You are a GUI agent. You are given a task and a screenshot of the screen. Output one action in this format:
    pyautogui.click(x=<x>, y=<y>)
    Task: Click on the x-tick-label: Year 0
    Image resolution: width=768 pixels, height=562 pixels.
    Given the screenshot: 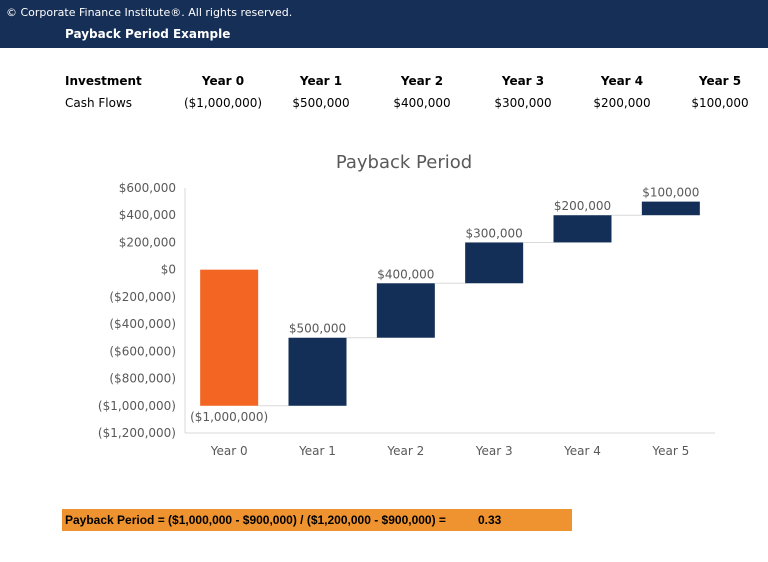 What is the action you would take?
    pyautogui.click(x=229, y=451)
    